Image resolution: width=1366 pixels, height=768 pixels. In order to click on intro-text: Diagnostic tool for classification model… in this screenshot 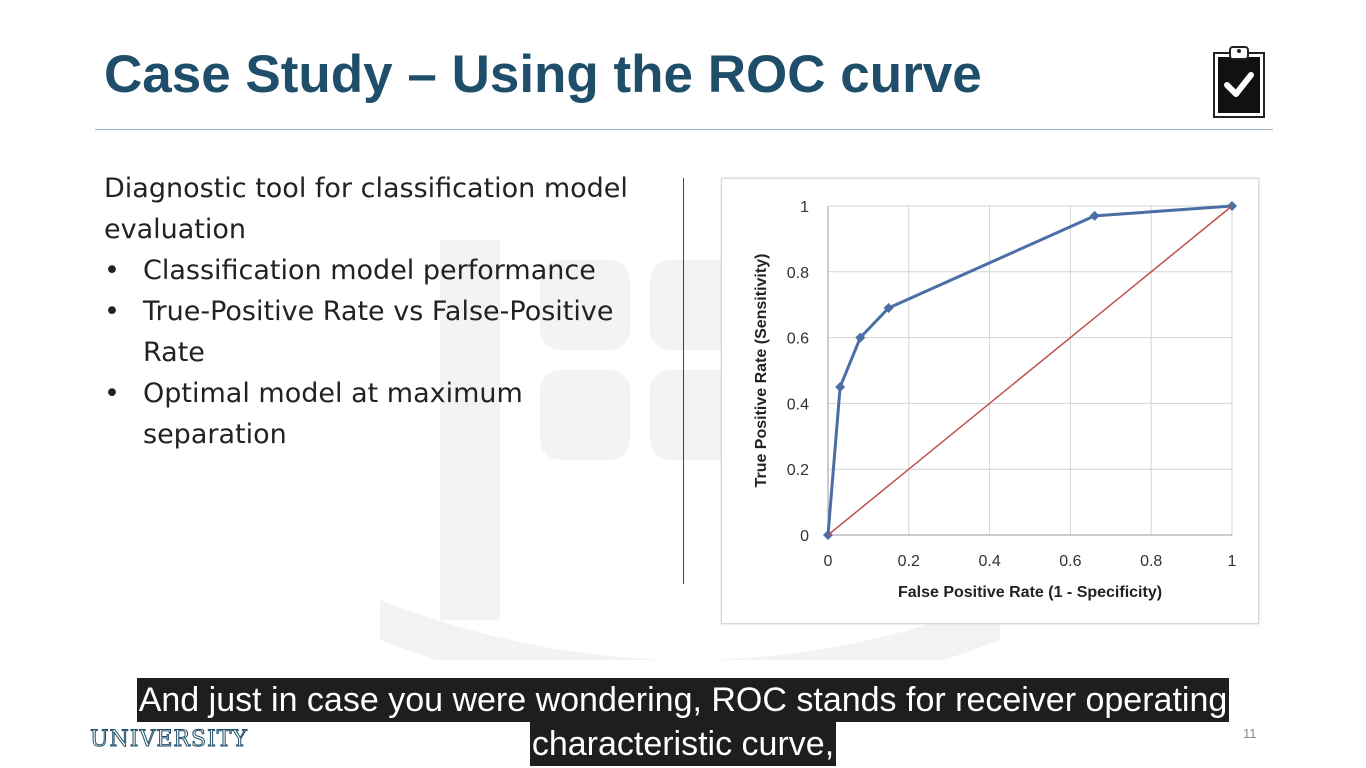, I will do `click(366, 209)`.